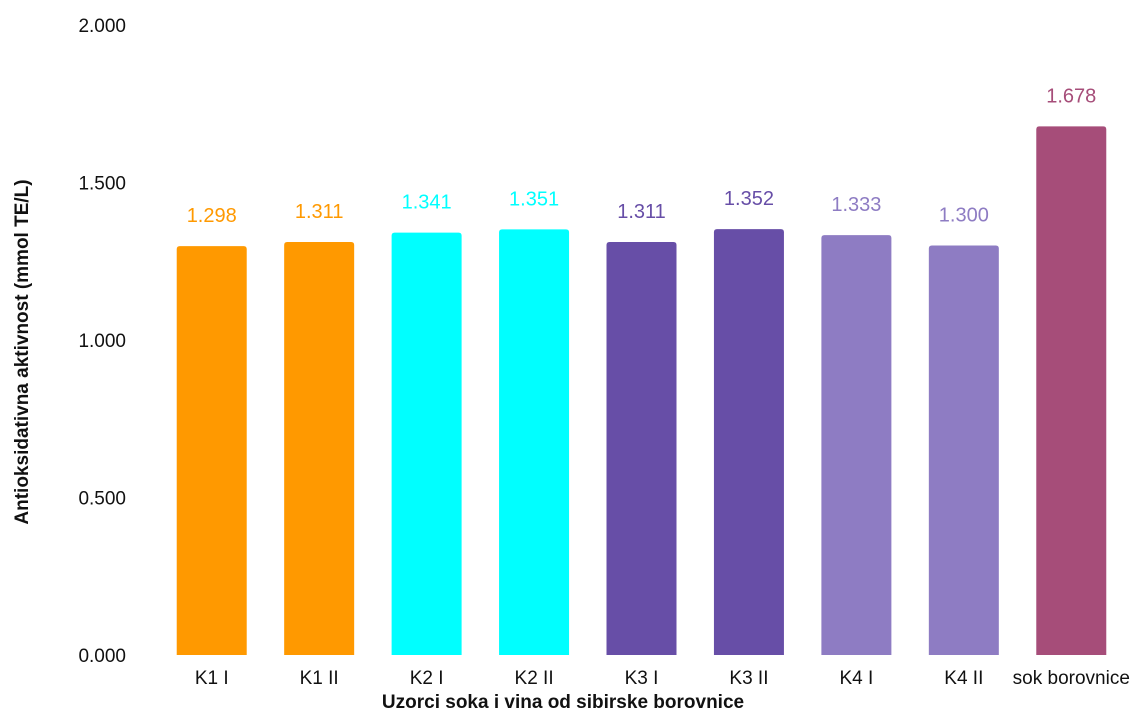 The width and height of the screenshot is (1141, 715). I want to click on y-axis-ticks: 0.000 0.500 1.000 1.500 2.000, so click(102, 341).